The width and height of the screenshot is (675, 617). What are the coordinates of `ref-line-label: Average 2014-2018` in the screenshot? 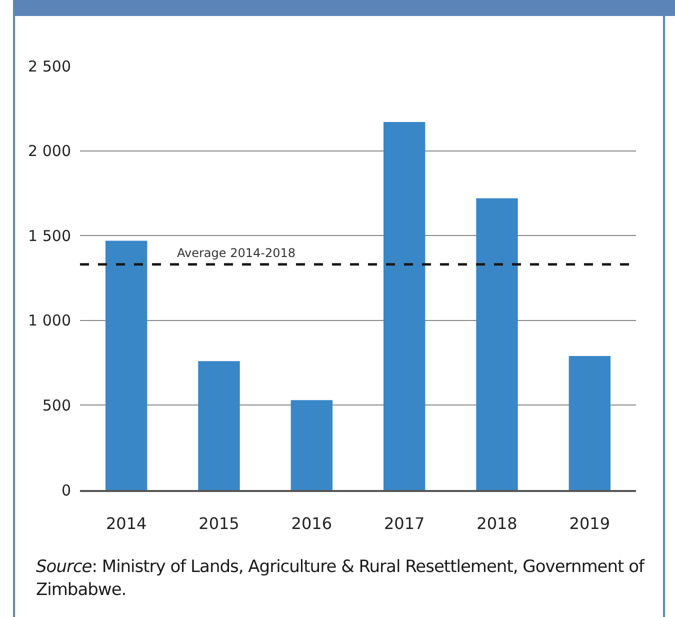 It's located at (236, 253).